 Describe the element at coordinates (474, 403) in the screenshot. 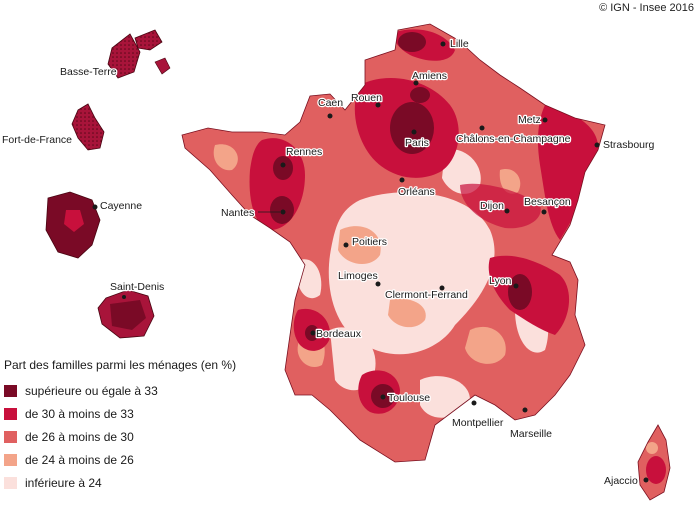

I see `city-dot-montpellier` at that location.